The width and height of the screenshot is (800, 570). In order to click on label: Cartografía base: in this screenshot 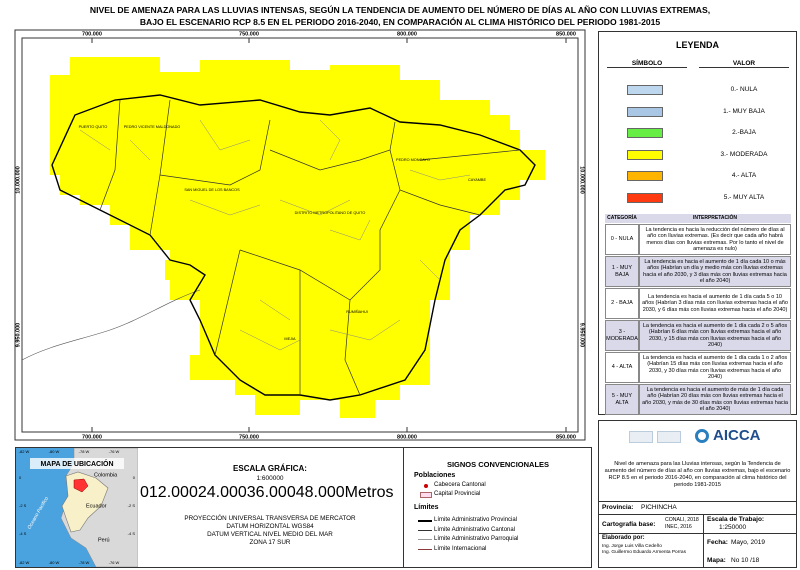, I will do `click(629, 524)`.